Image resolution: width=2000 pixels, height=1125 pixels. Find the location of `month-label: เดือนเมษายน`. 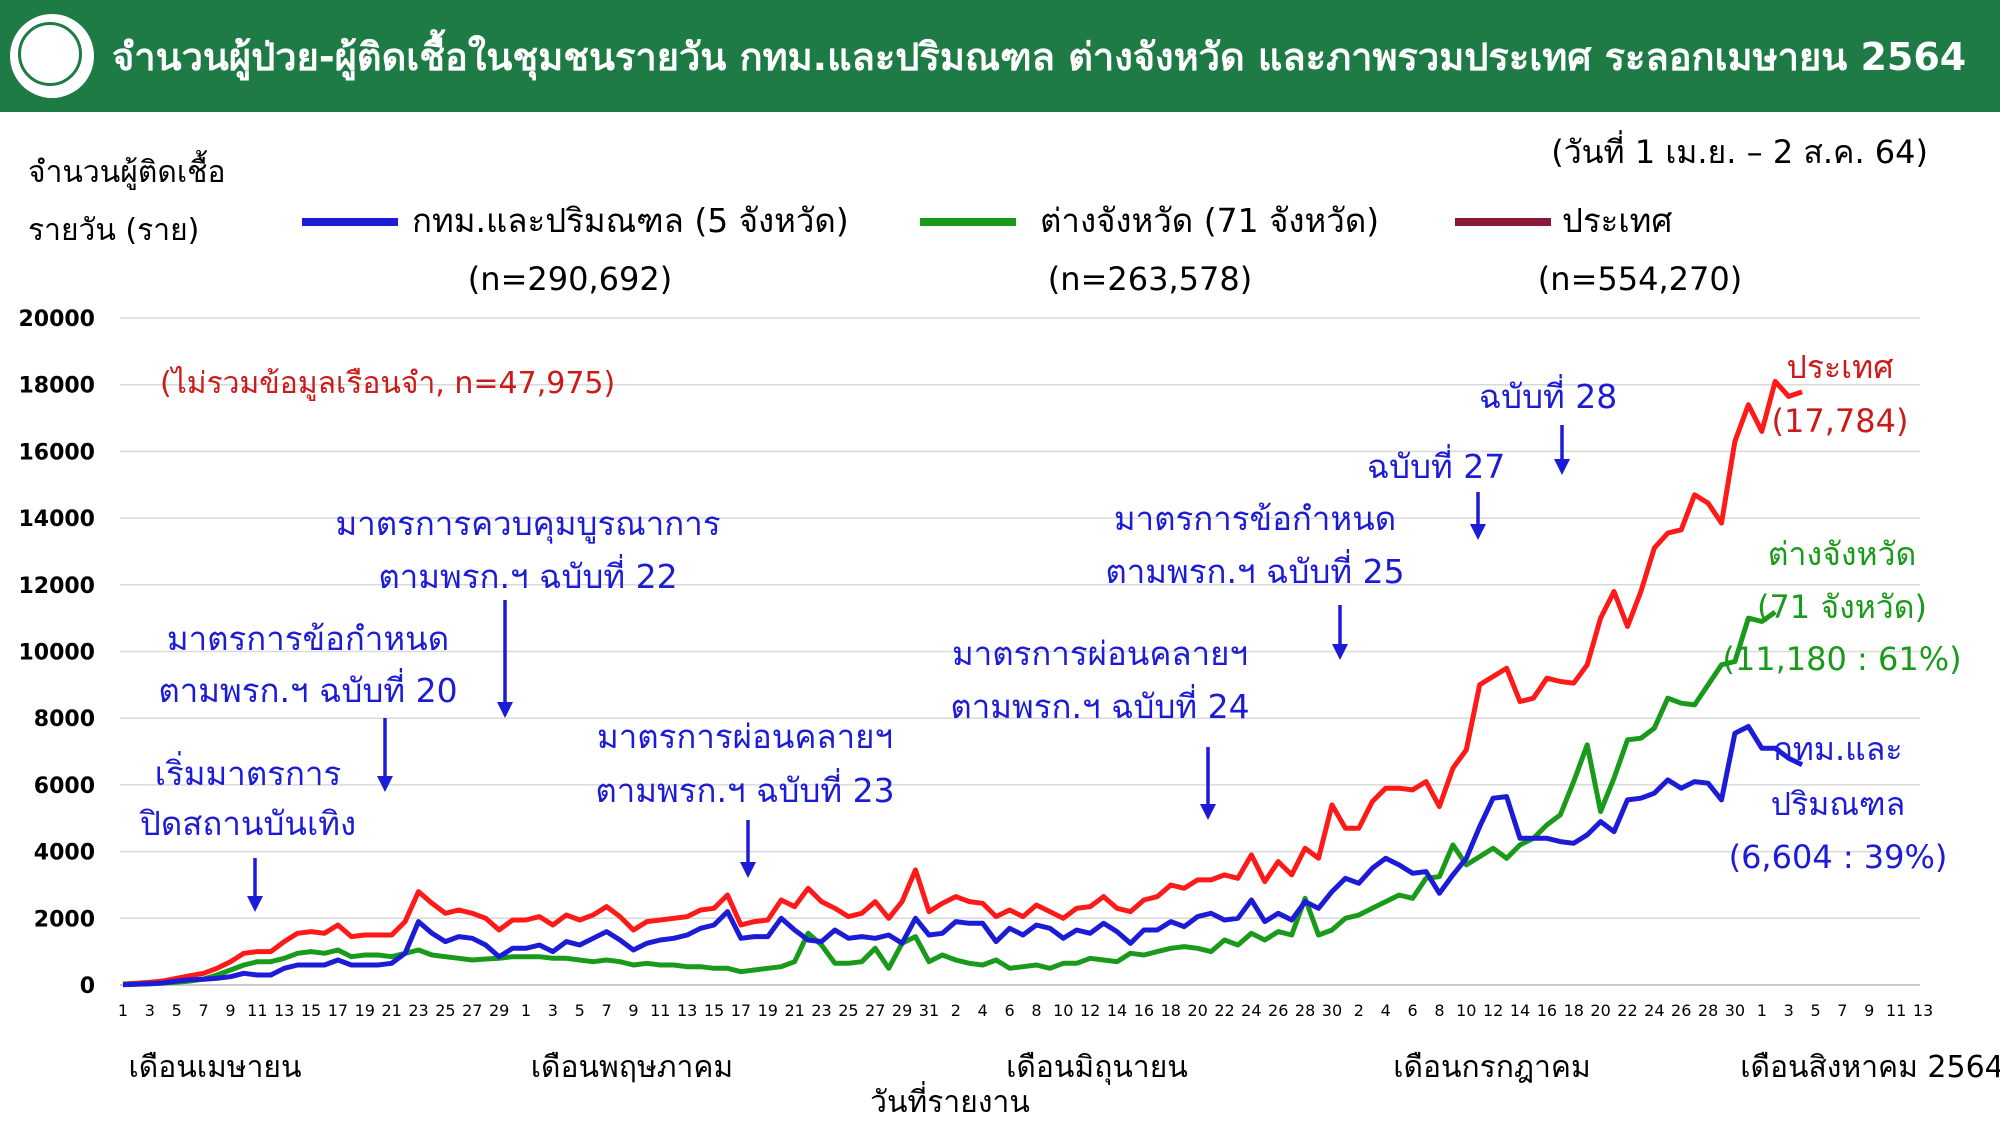

month-label: เดือนเมษายน is located at coordinates (215, 1067).